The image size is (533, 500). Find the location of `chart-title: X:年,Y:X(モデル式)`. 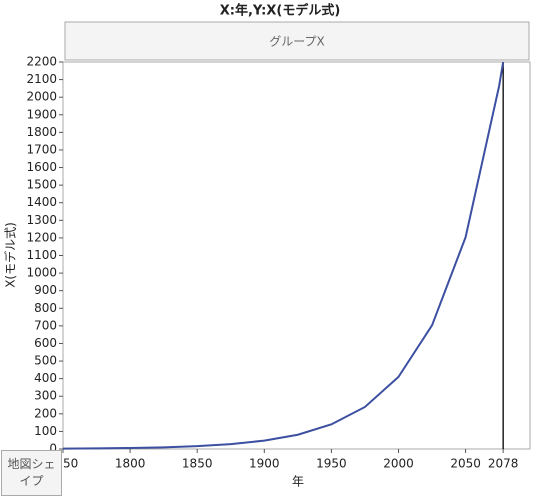

chart-title: X:年,Y:X(モデル式) is located at coordinates (280, 11).